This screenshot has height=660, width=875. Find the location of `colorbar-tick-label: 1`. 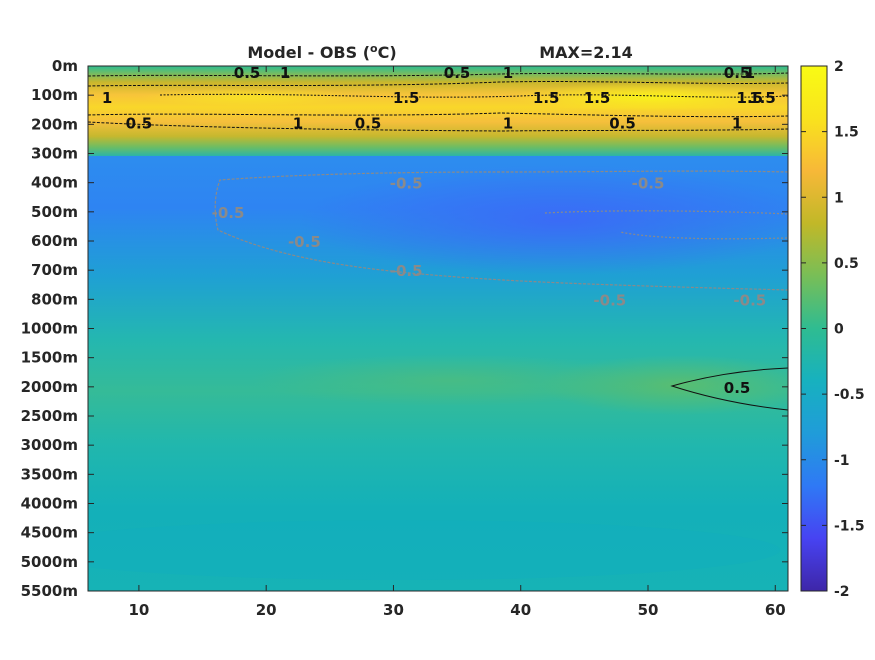

colorbar-tick-label: 1 is located at coordinates (839, 198).